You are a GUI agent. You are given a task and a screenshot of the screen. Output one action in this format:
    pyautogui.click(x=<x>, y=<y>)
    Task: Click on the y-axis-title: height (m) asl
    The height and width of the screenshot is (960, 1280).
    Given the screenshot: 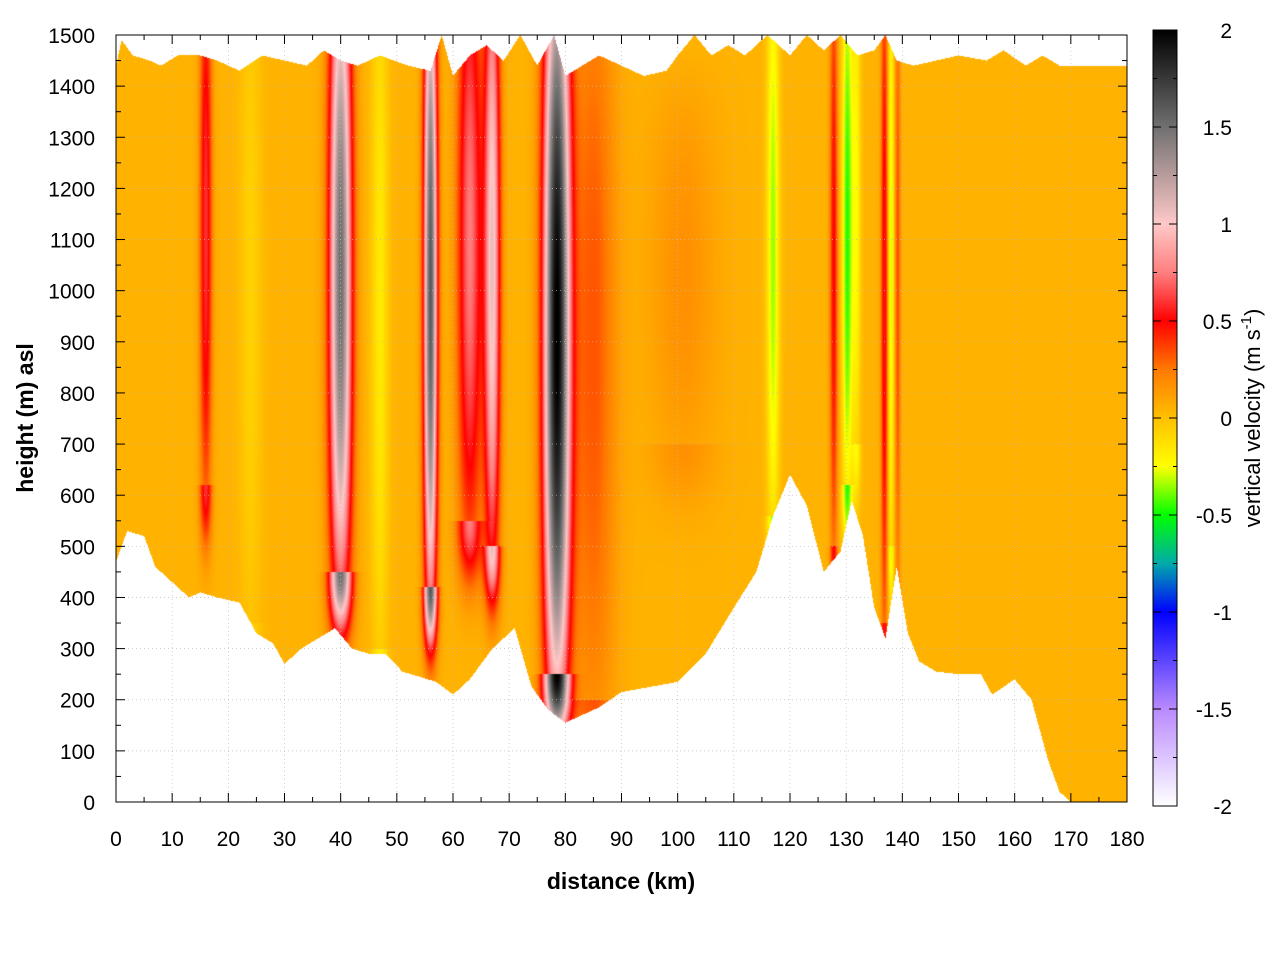 What is the action you would take?
    pyautogui.click(x=25, y=418)
    